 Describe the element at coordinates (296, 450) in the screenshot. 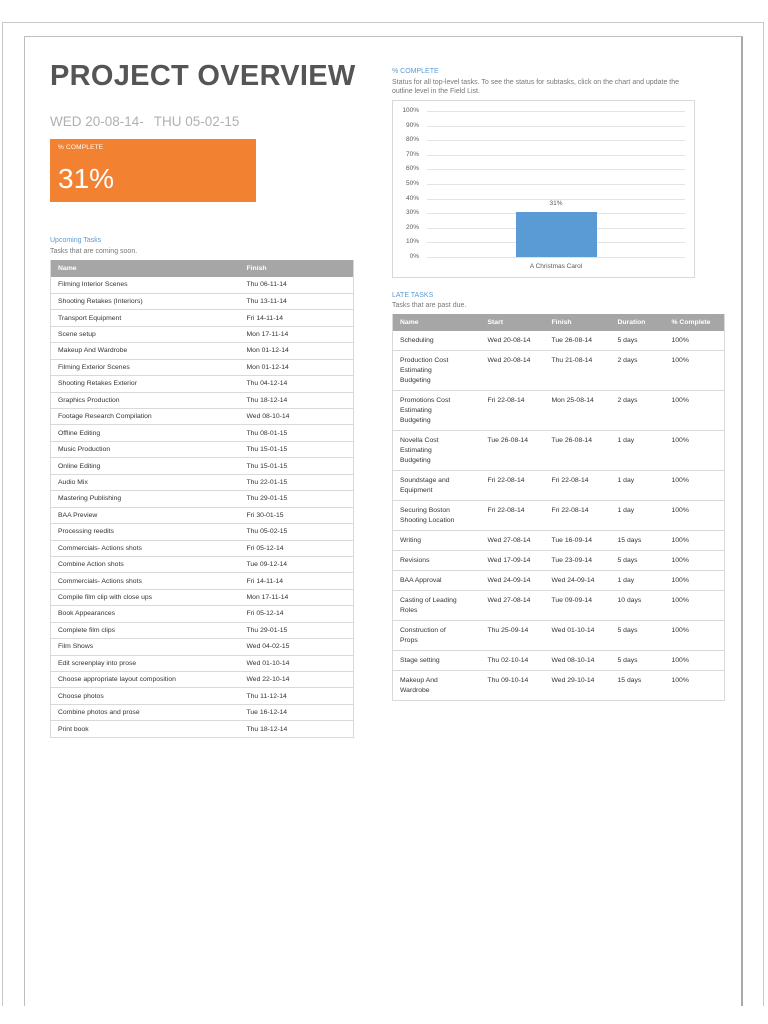

I see `task-finish: Thu 15-01-15` at that location.